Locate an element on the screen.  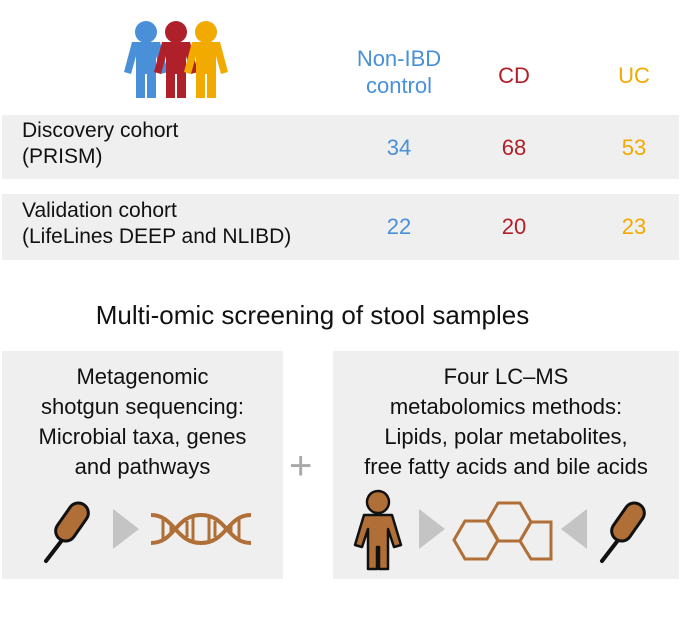
person-icon is located at coordinates (378, 530).